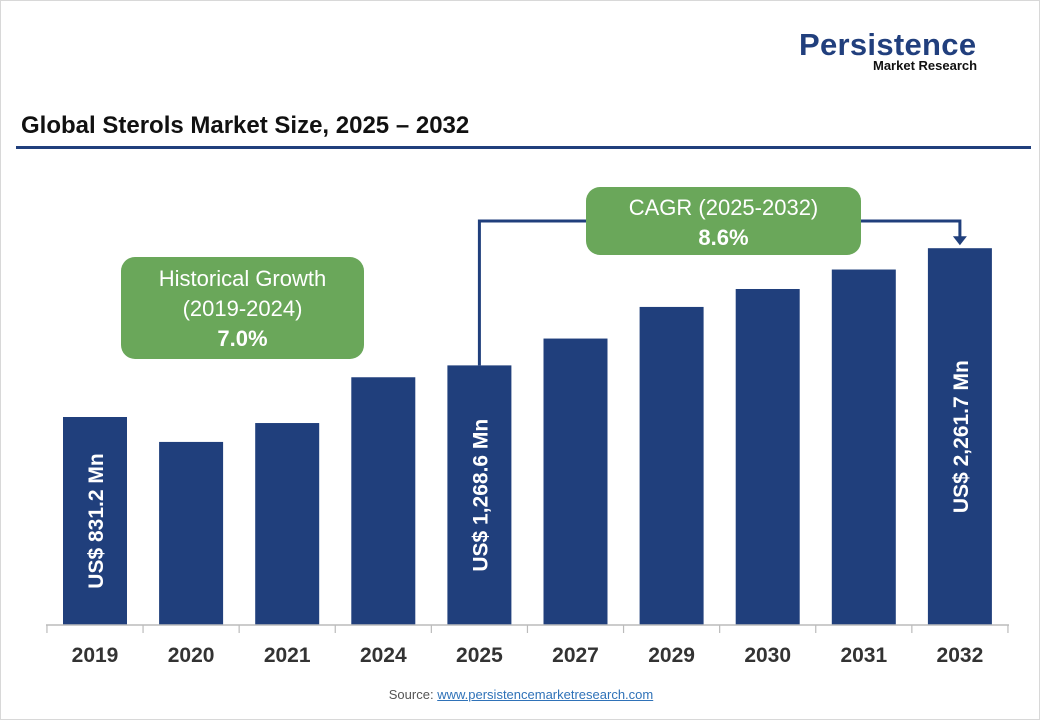 The width and height of the screenshot is (1040, 720). I want to click on bar-2020, so click(191, 533).